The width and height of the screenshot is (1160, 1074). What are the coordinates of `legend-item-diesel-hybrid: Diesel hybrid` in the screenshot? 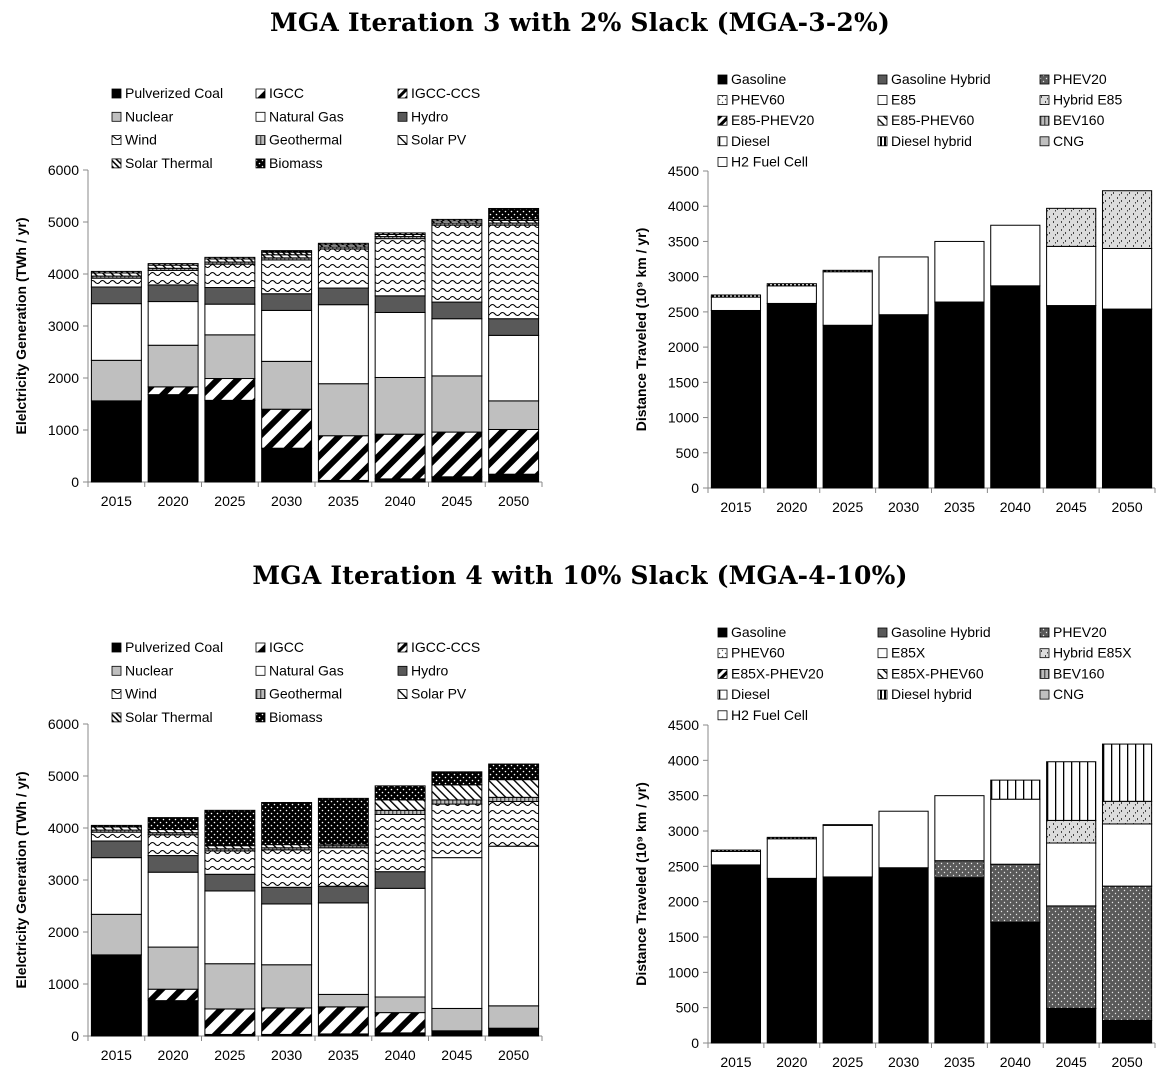 It's located at (924, 141).